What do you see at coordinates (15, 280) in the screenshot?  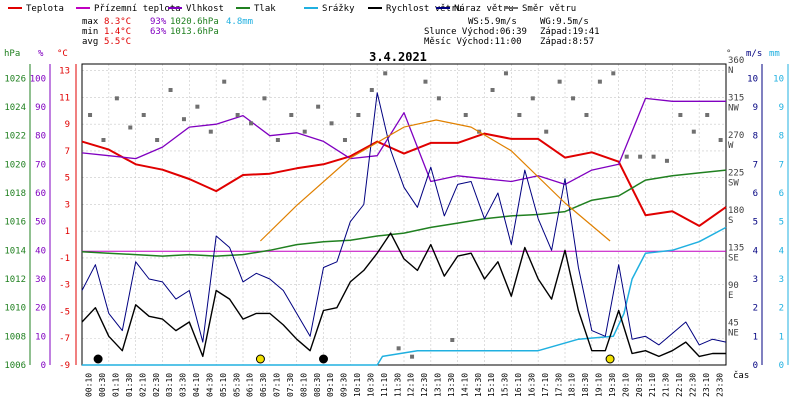 I see `tick-label-pressure: 1012` at bounding box center [15, 280].